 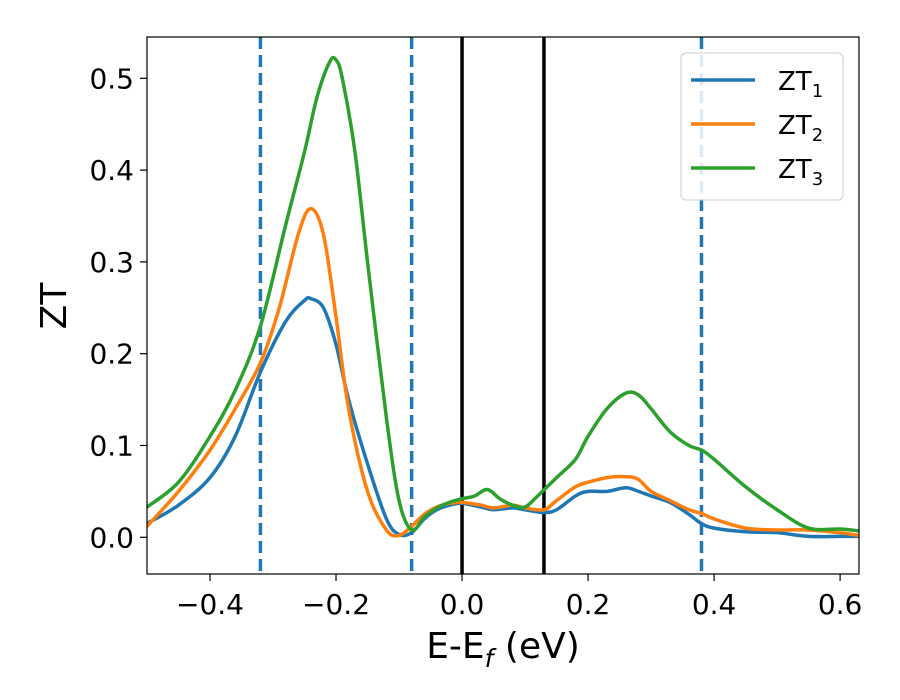 What do you see at coordinates (519, 597) in the screenshot?
I see `x-axis: −0.4 −0.2 0.0 0.2 0.4 0.6` at bounding box center [519, 597].